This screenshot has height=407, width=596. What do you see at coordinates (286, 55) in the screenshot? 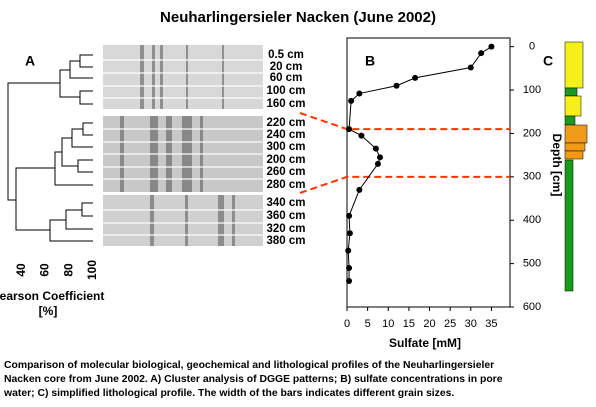
I see `lane-label: 0.5 cm` at bounding box center [286, 55].